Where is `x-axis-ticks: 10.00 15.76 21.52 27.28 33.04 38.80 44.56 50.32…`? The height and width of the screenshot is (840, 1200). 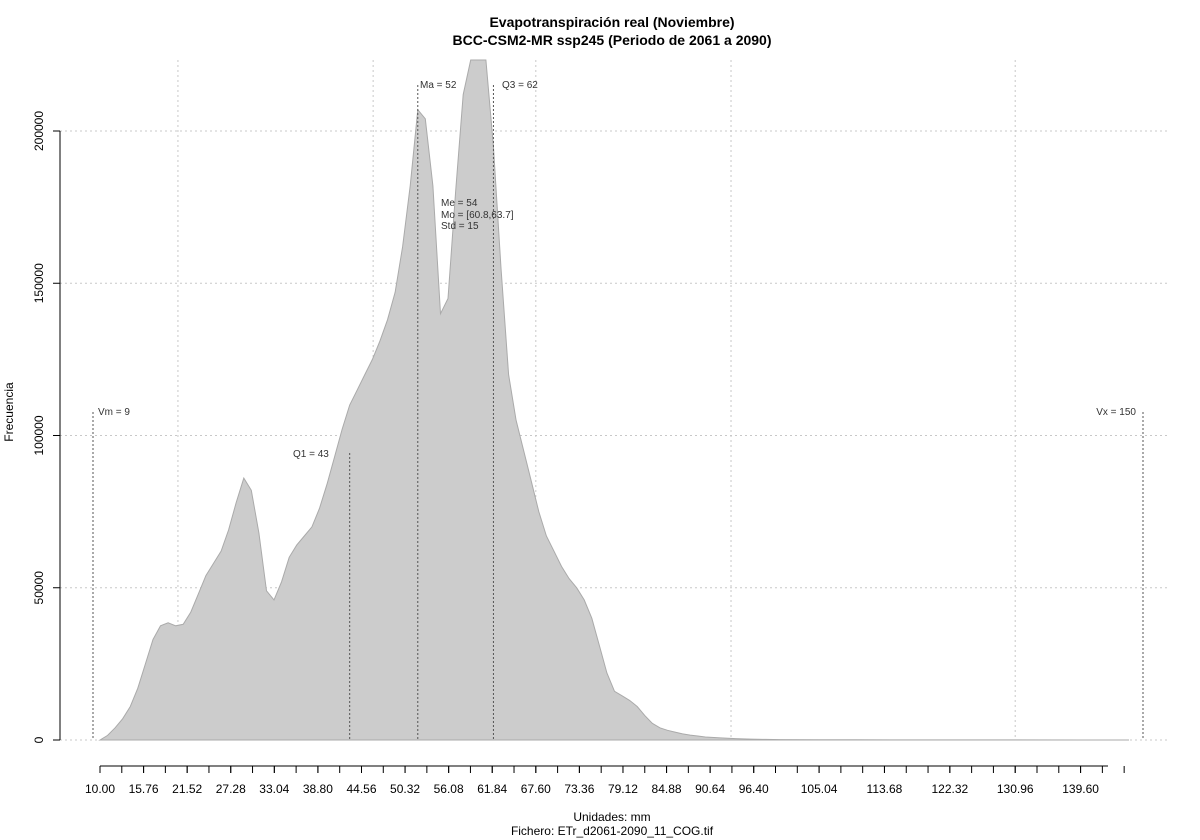 x-axis-ticks: 10.00 15.76 21.52 27.28 33.04 38.80 44.56 50.32… is located at coordinates (605, 781).